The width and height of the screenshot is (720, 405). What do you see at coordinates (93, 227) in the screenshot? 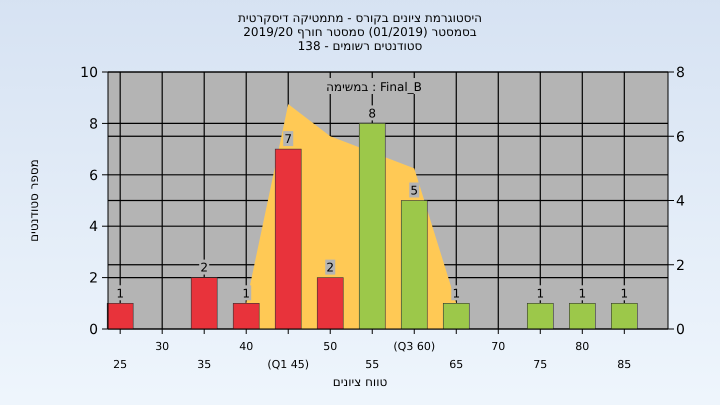
I see `y-tick-label: 4` at bounding box center [93, 227].